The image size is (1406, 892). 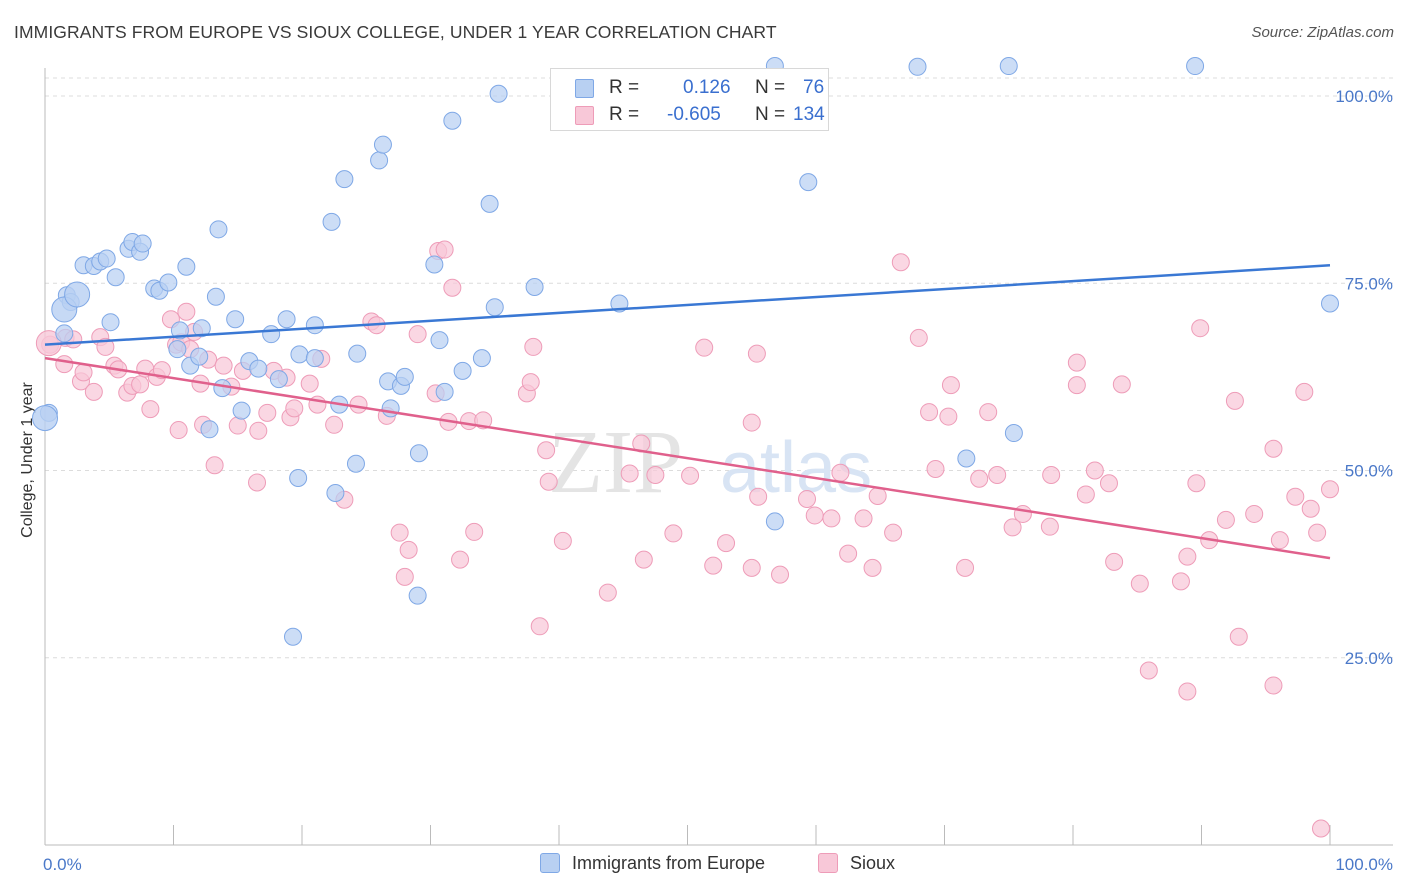 I want to click on blue-point-large, so click(x=77, y=294).